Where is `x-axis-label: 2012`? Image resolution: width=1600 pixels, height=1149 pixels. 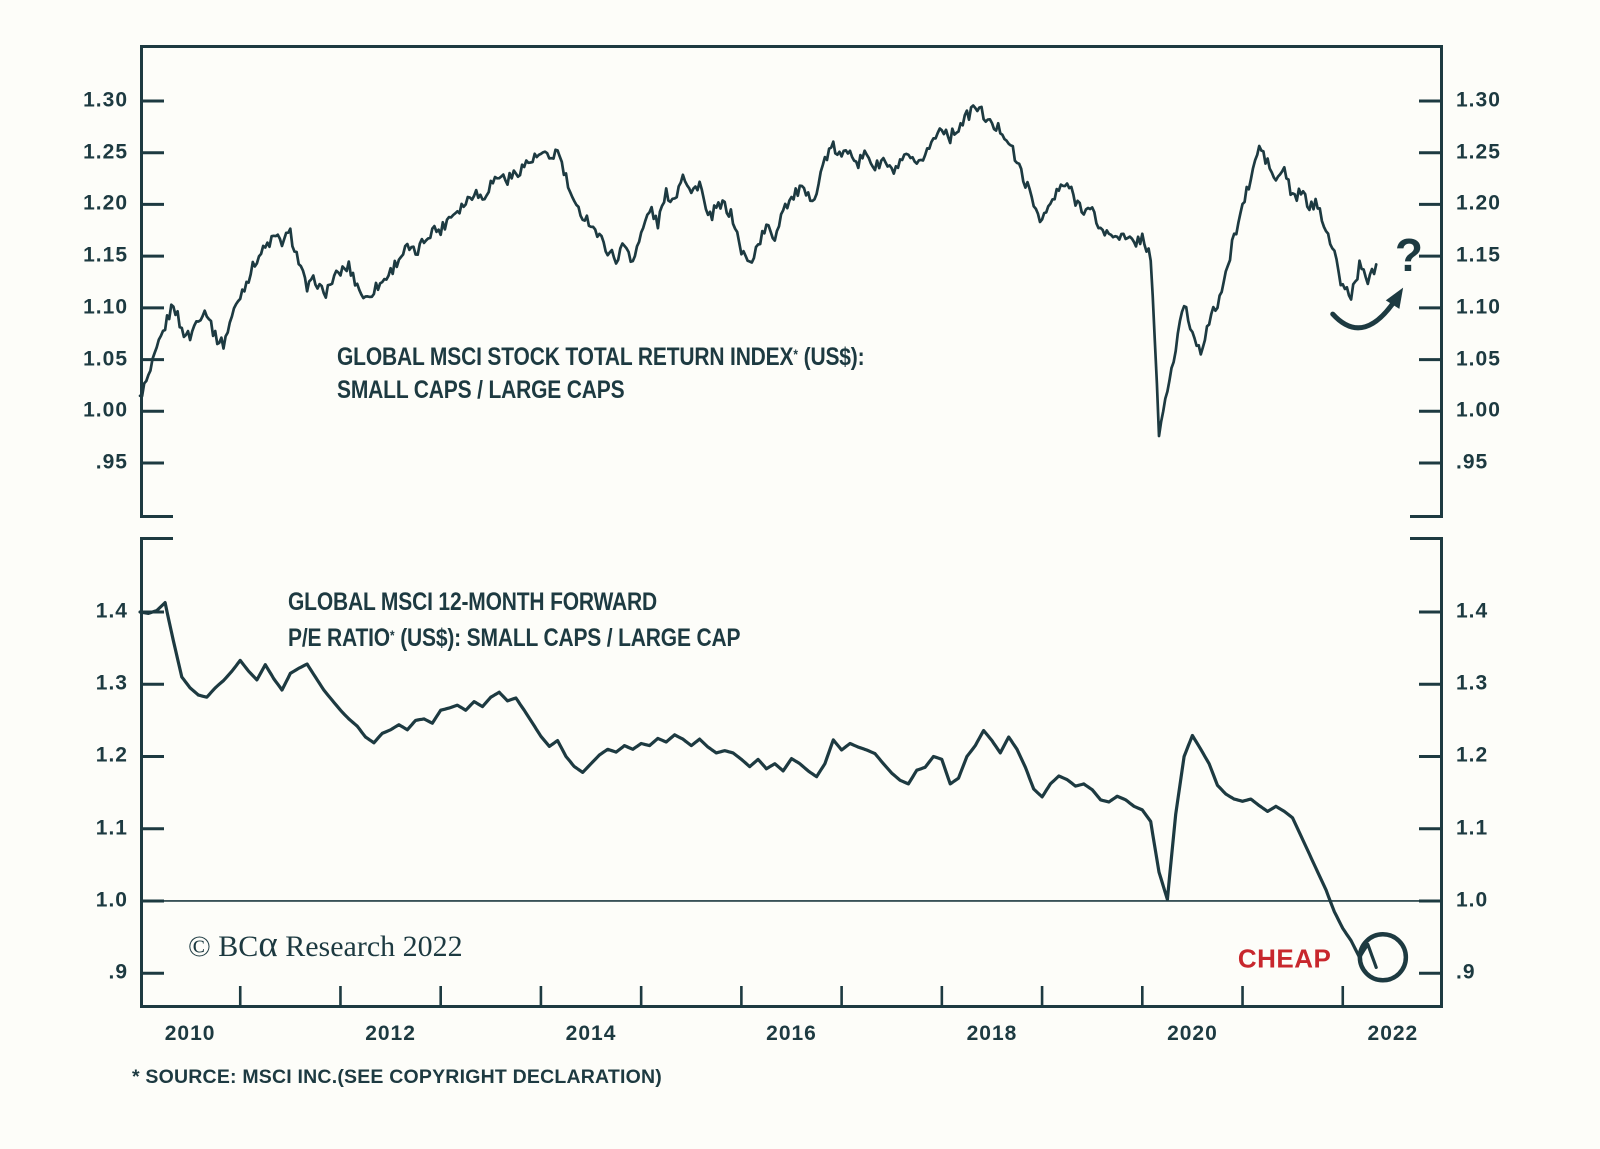 x-axis-label: 2012 is located at coordinates (390, 1033).